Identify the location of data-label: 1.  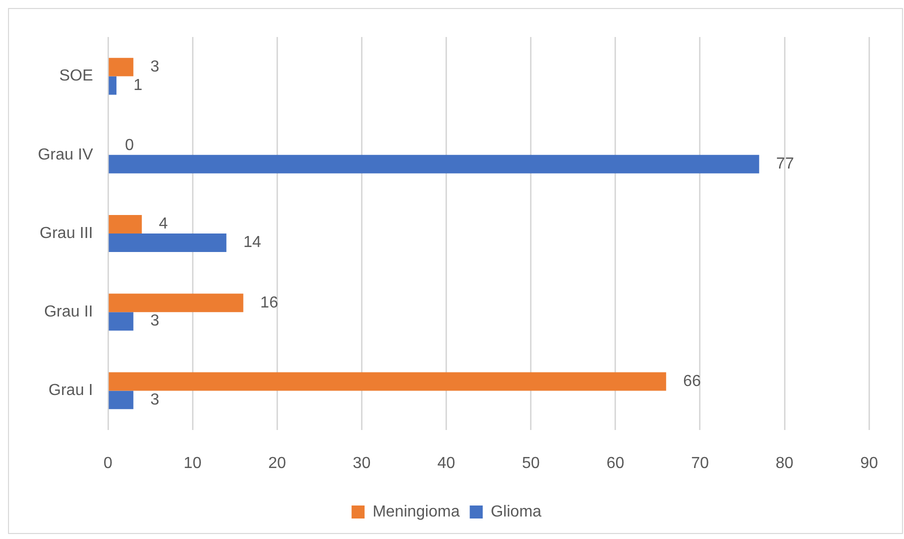
(137, 85).